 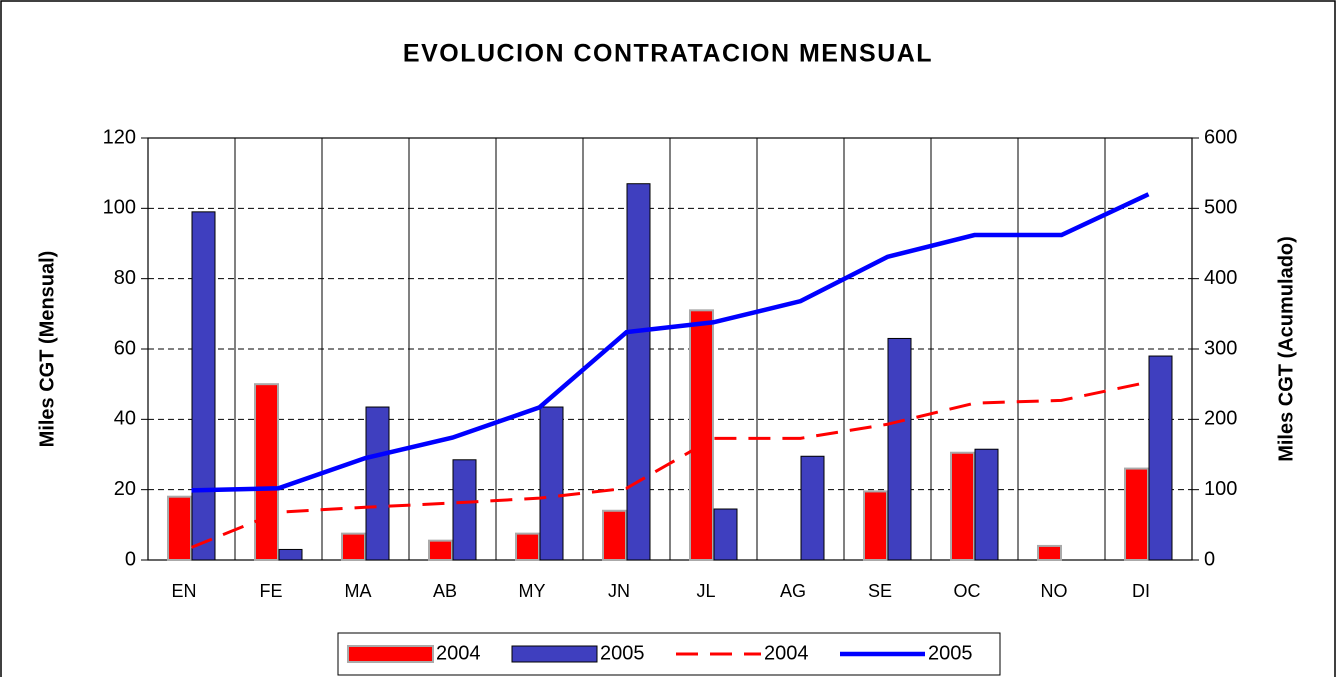 I want to click on x-tick-label: JN, so click(x=619, y=591).